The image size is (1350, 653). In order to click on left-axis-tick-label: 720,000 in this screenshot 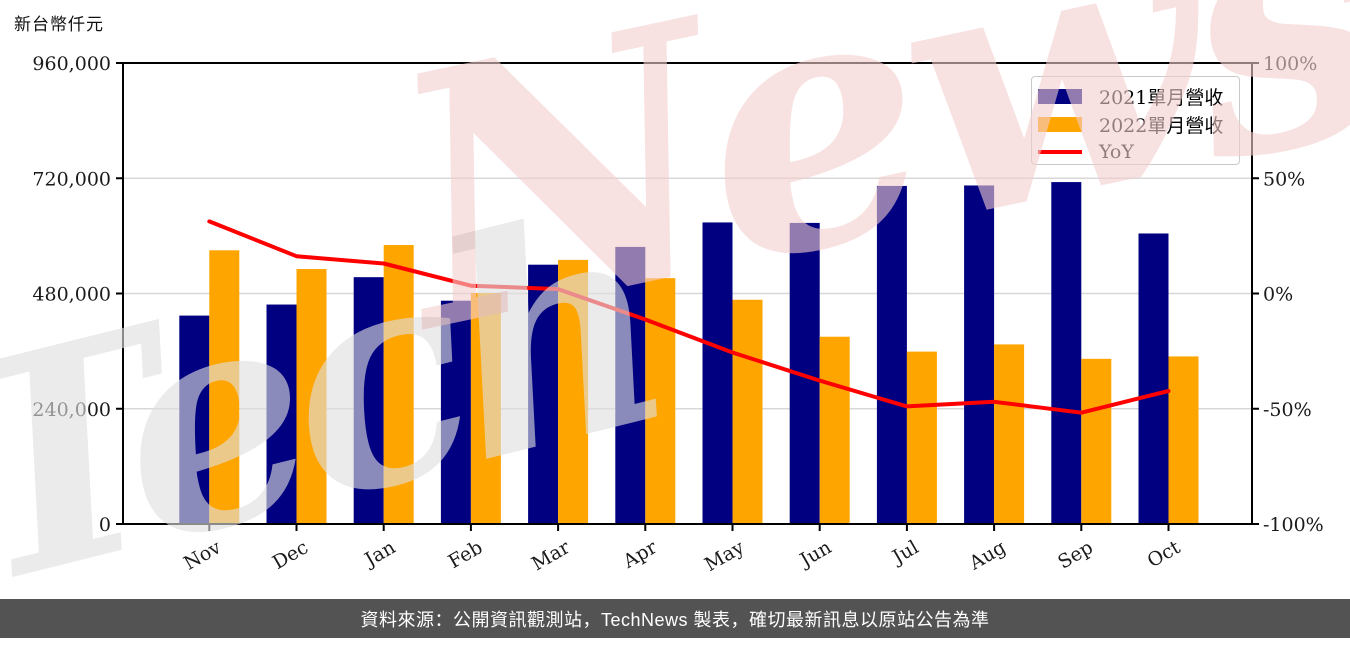, I will do `click(71, 179)`.